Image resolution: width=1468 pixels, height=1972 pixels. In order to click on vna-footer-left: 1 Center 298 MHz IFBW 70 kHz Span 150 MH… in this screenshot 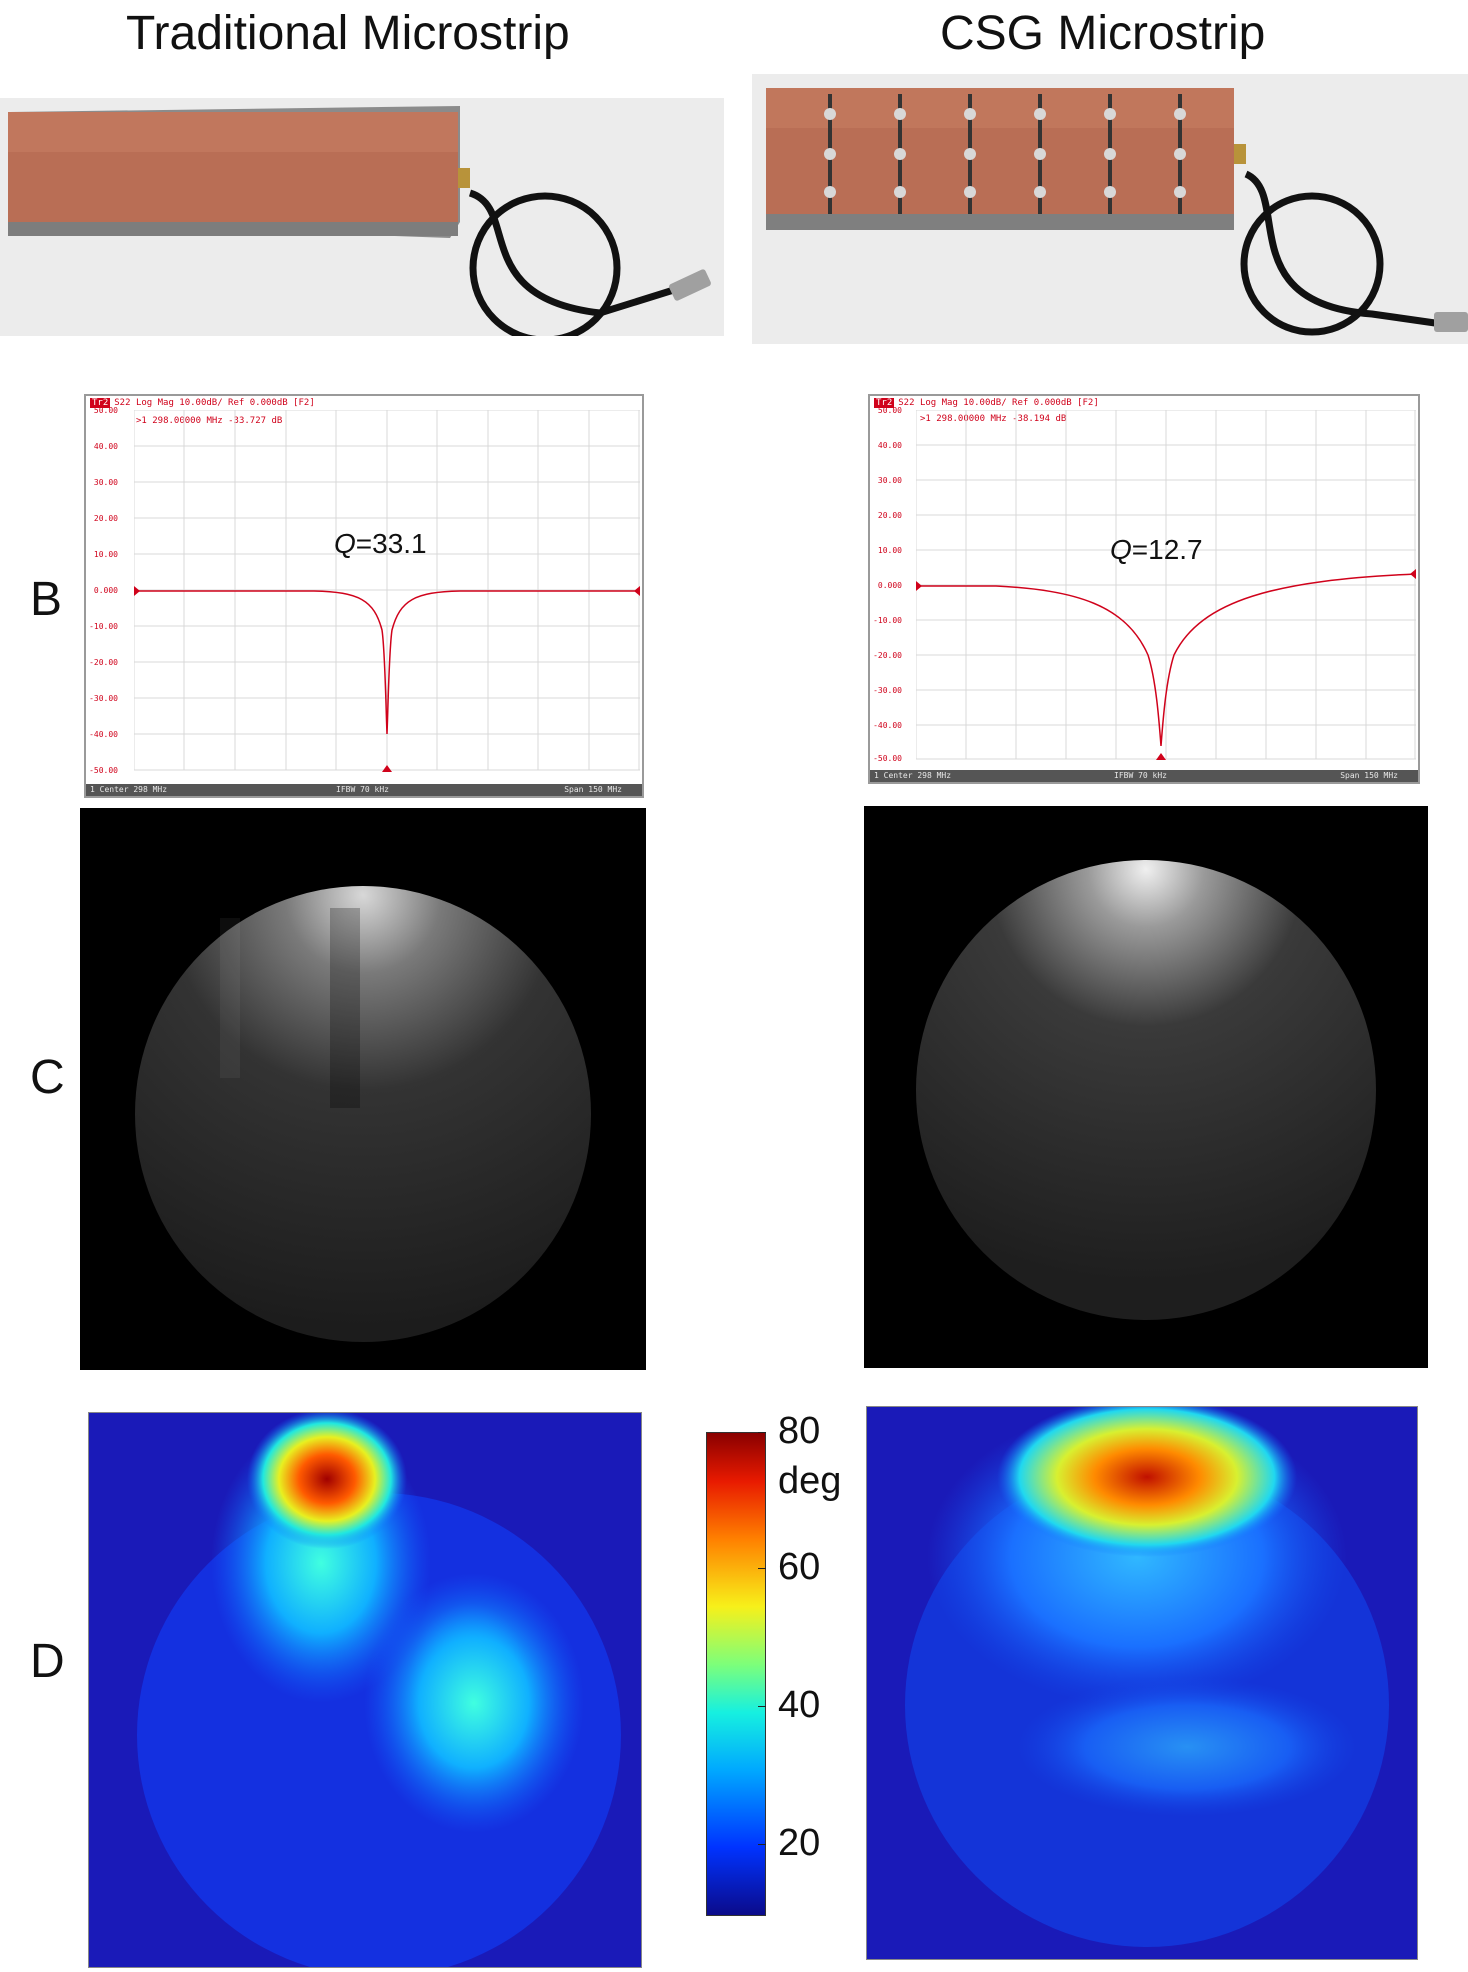, I will do `click(364, 790)`.